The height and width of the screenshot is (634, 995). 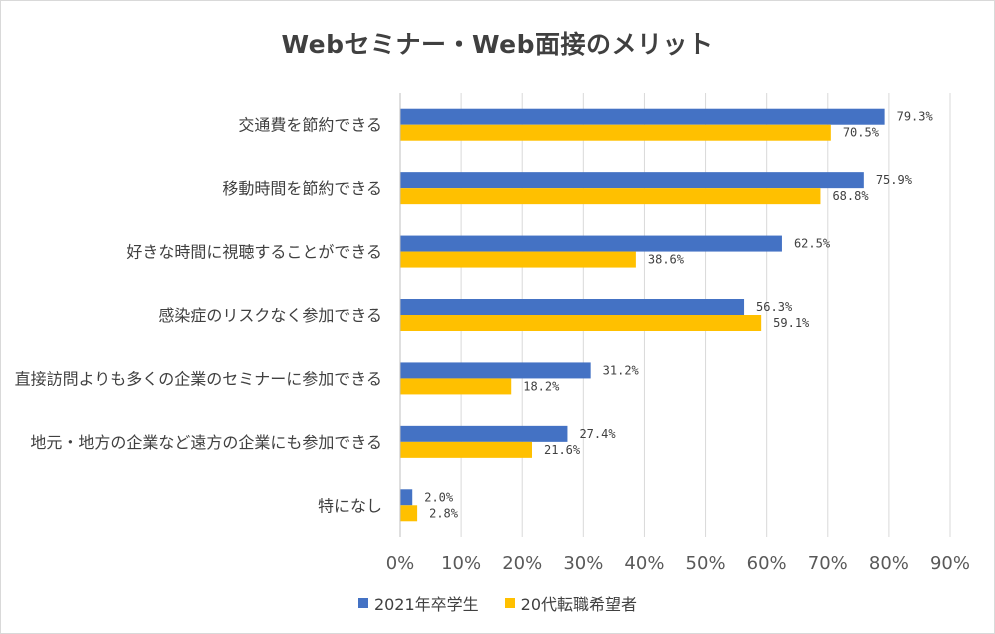 I want to click on legend-item-series-2: 20代転職希望者, so click(x=571, y=603).